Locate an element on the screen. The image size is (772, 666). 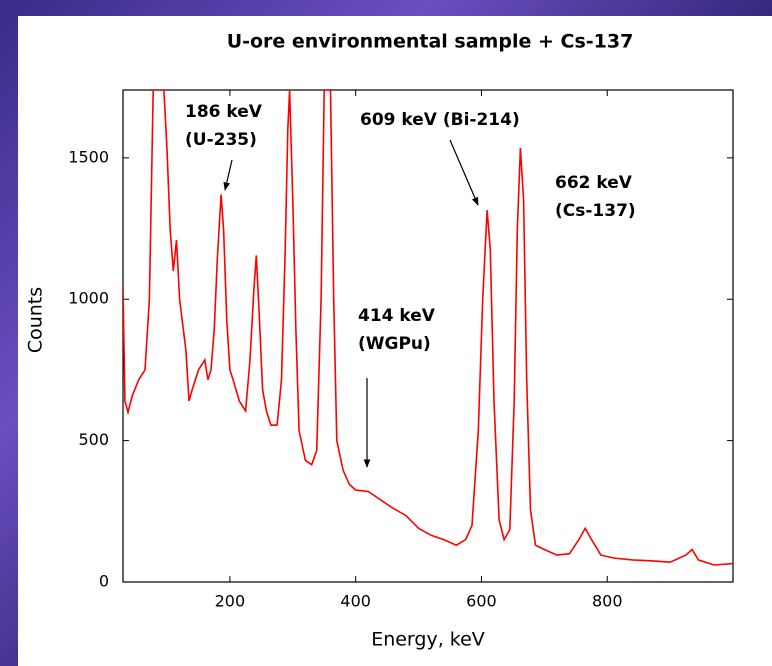
annotation-text: 186 keV is located at coordinates (224, 112).